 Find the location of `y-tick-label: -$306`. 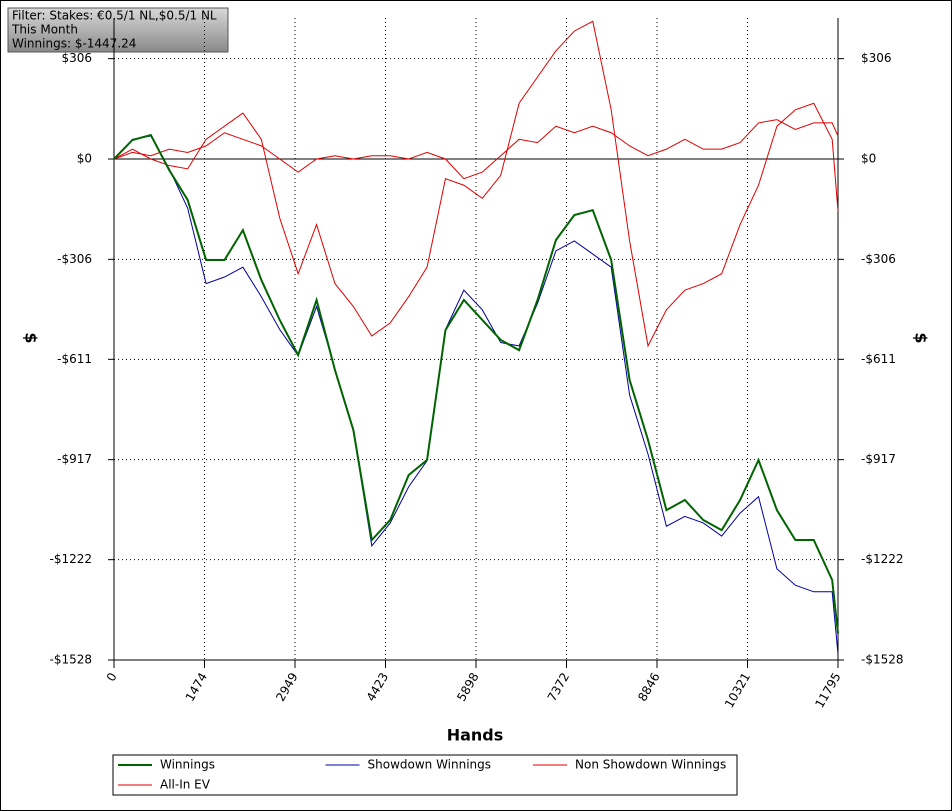

y-tick-label: -$306 is located at coordinates (74, 259).